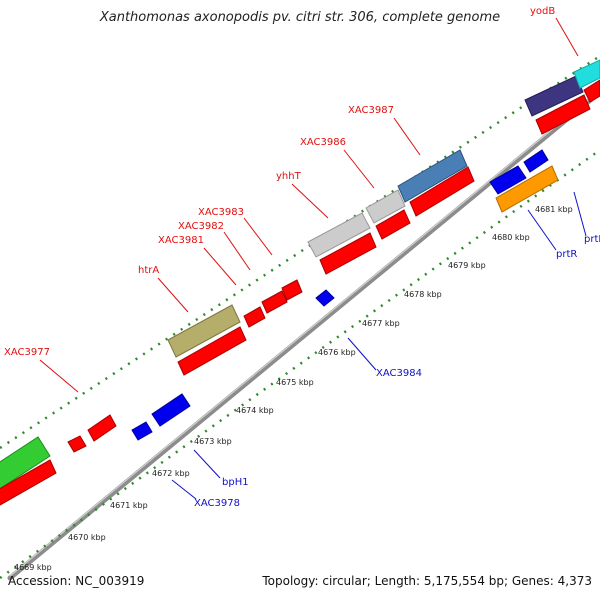  I want to click on gene-label-yhhT: yhhT, so click(289, 176).